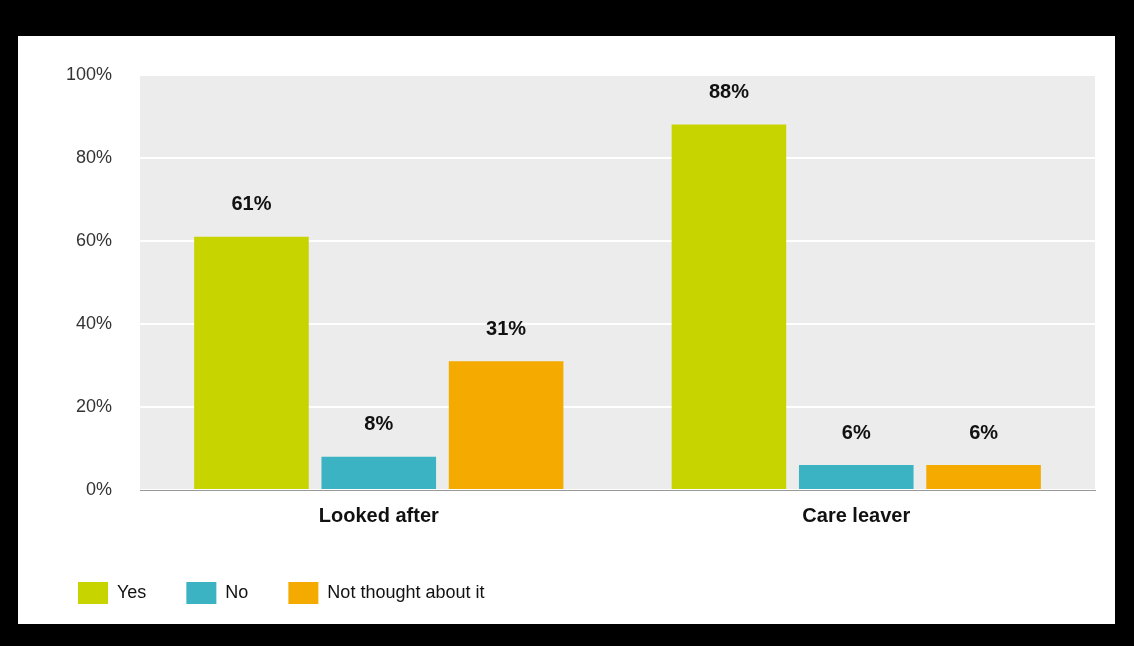  Describe the element at coordinates (94, 322) in the screenshot. I see `y-tick-label: 40%` at that location.